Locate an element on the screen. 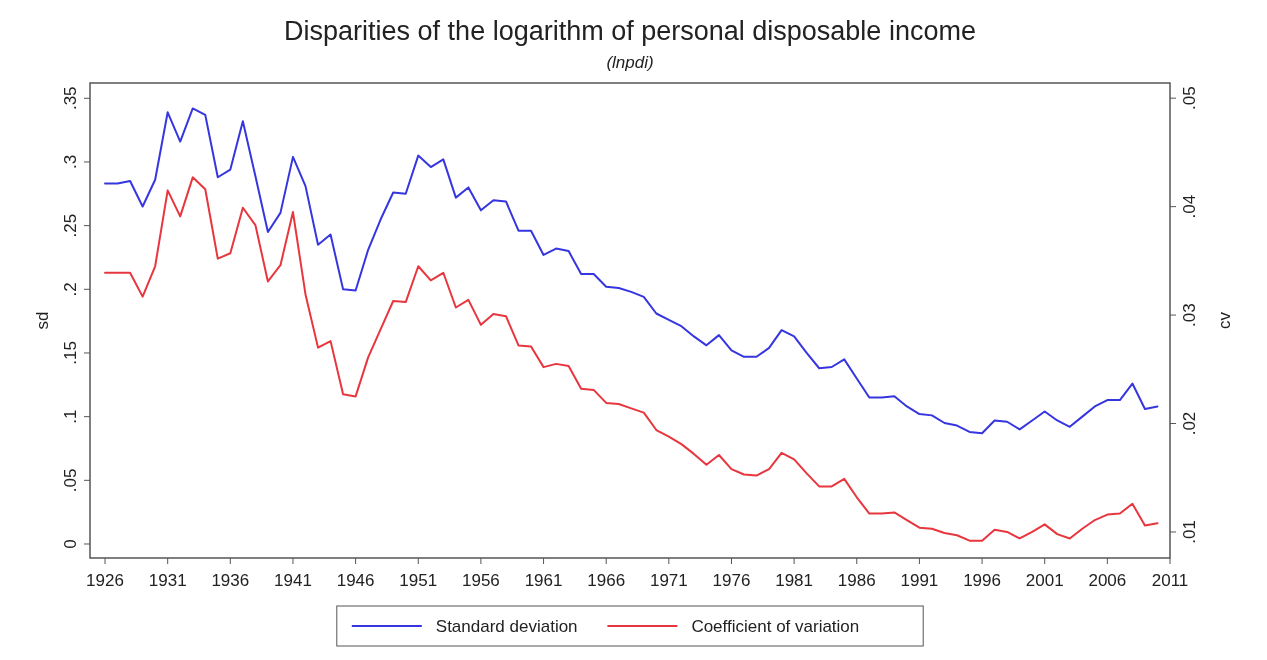 This screenshot has height=660, width=1267. chart-title: Disparities of the logarithm of personal disposable income is located at coordinates (630, 31).